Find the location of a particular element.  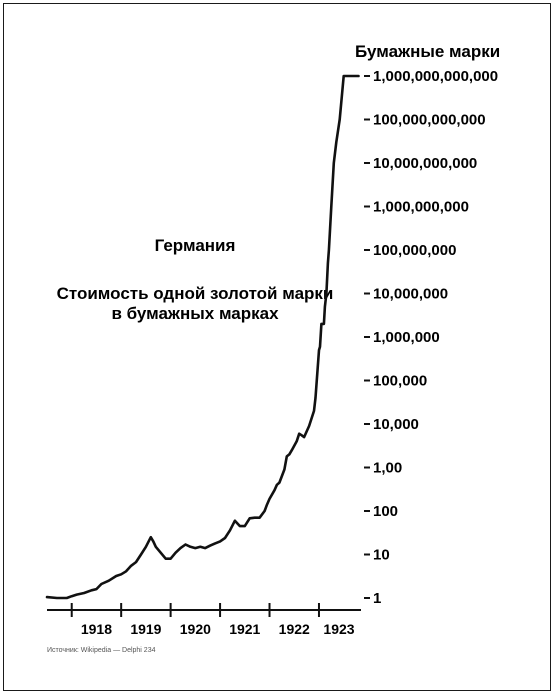

x-tick-label: 1918 is located at coordinates (96, 629).